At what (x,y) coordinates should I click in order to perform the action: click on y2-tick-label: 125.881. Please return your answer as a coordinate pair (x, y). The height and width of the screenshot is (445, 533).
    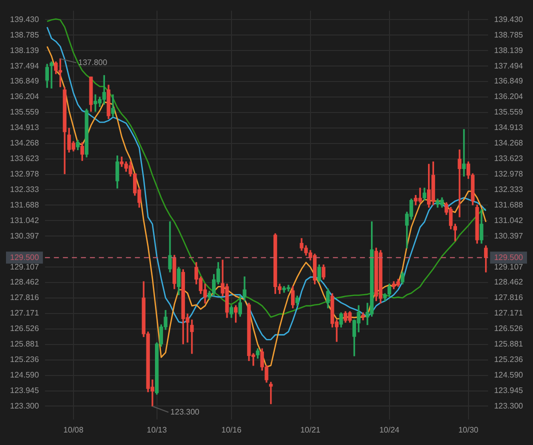
    Looking at the image, I should click on (509, 344).